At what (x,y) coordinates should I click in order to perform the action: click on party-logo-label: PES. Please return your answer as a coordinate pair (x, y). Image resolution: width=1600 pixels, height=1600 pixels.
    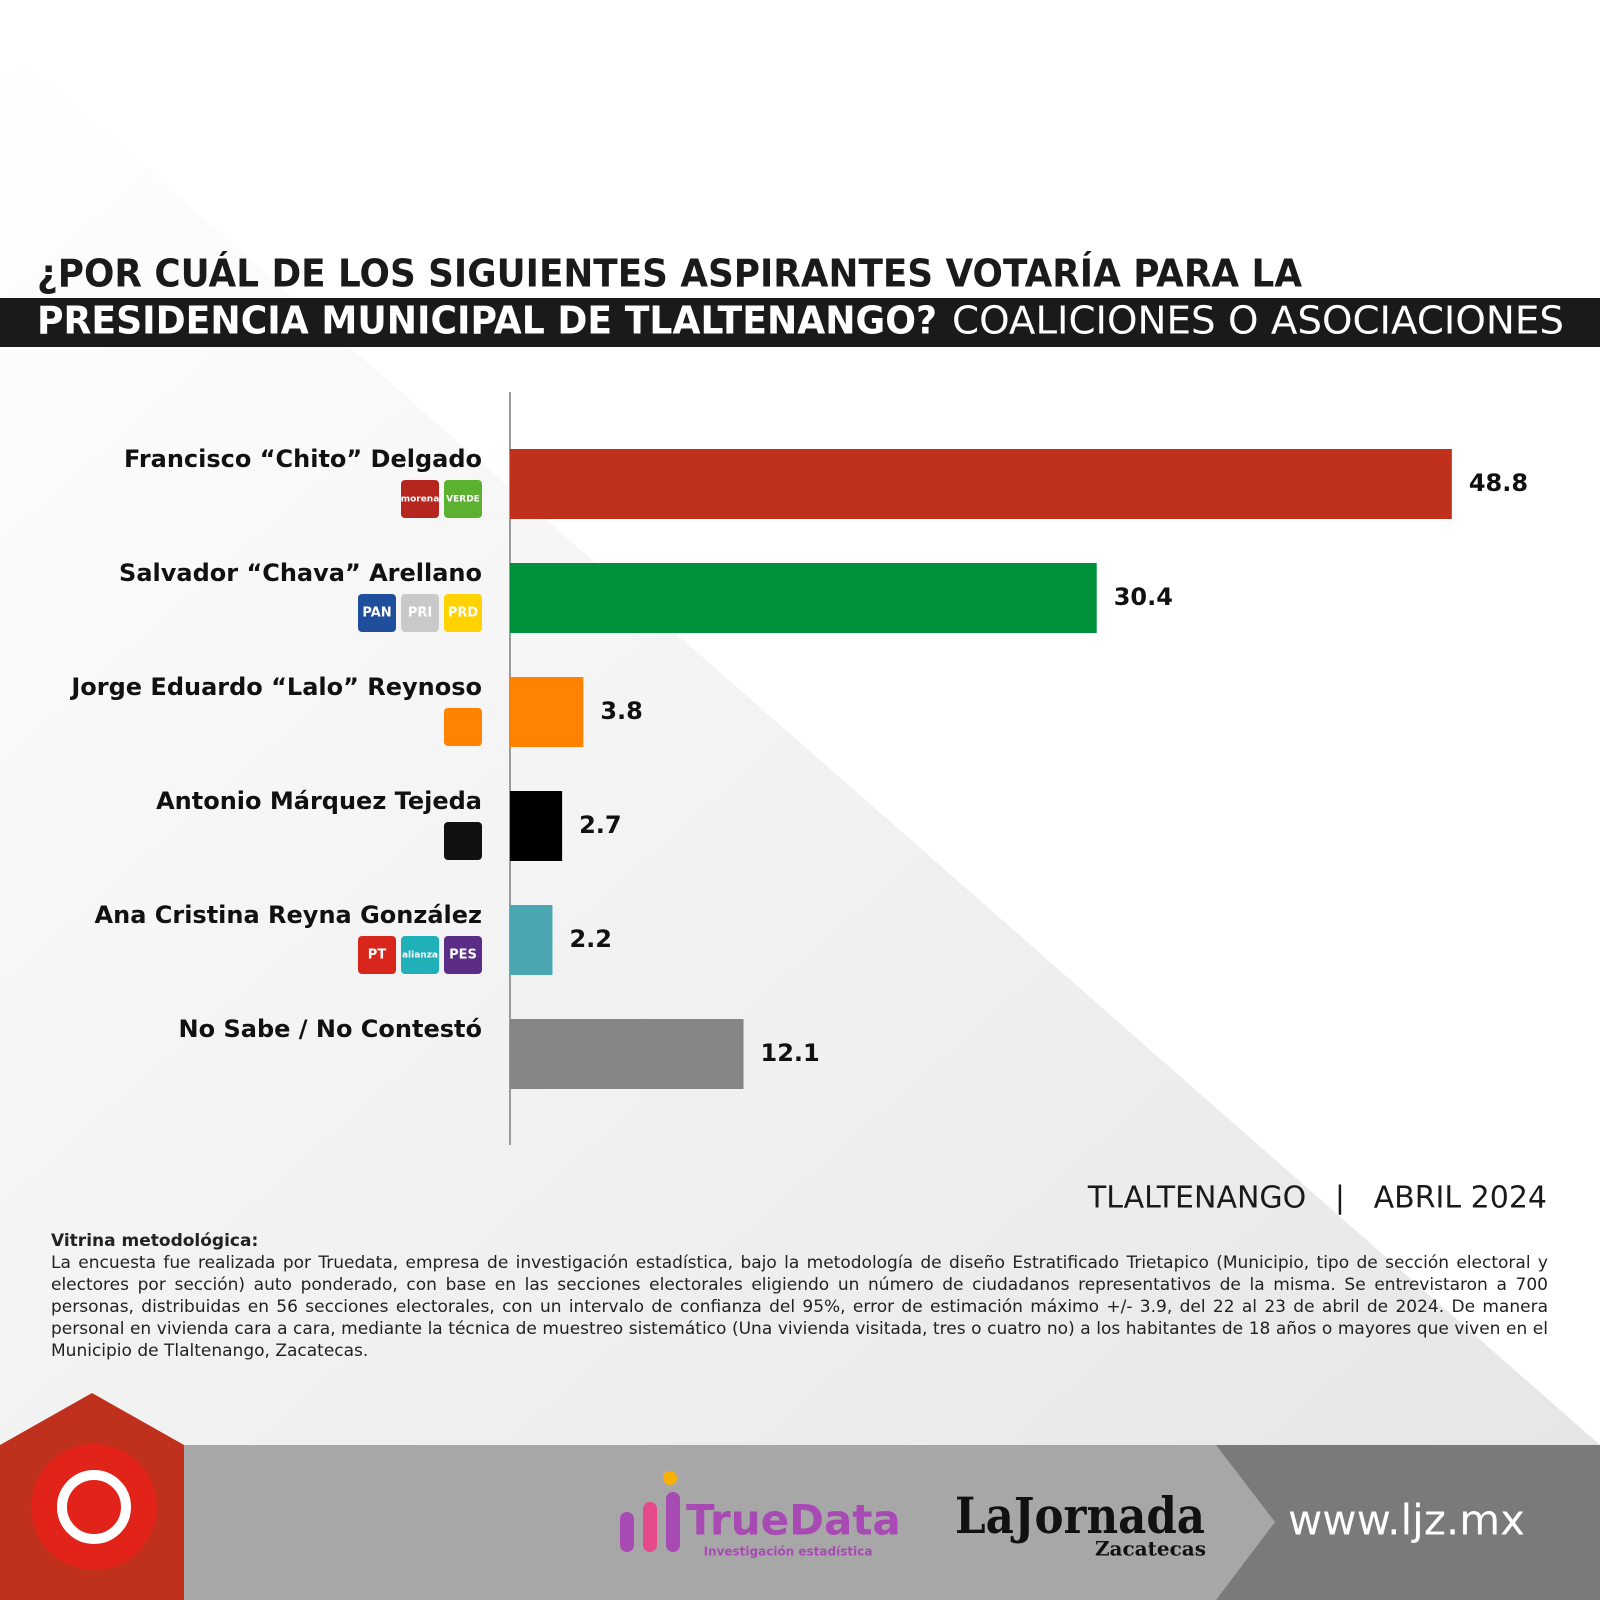
    Looking at the image, I should click on (463, 955).